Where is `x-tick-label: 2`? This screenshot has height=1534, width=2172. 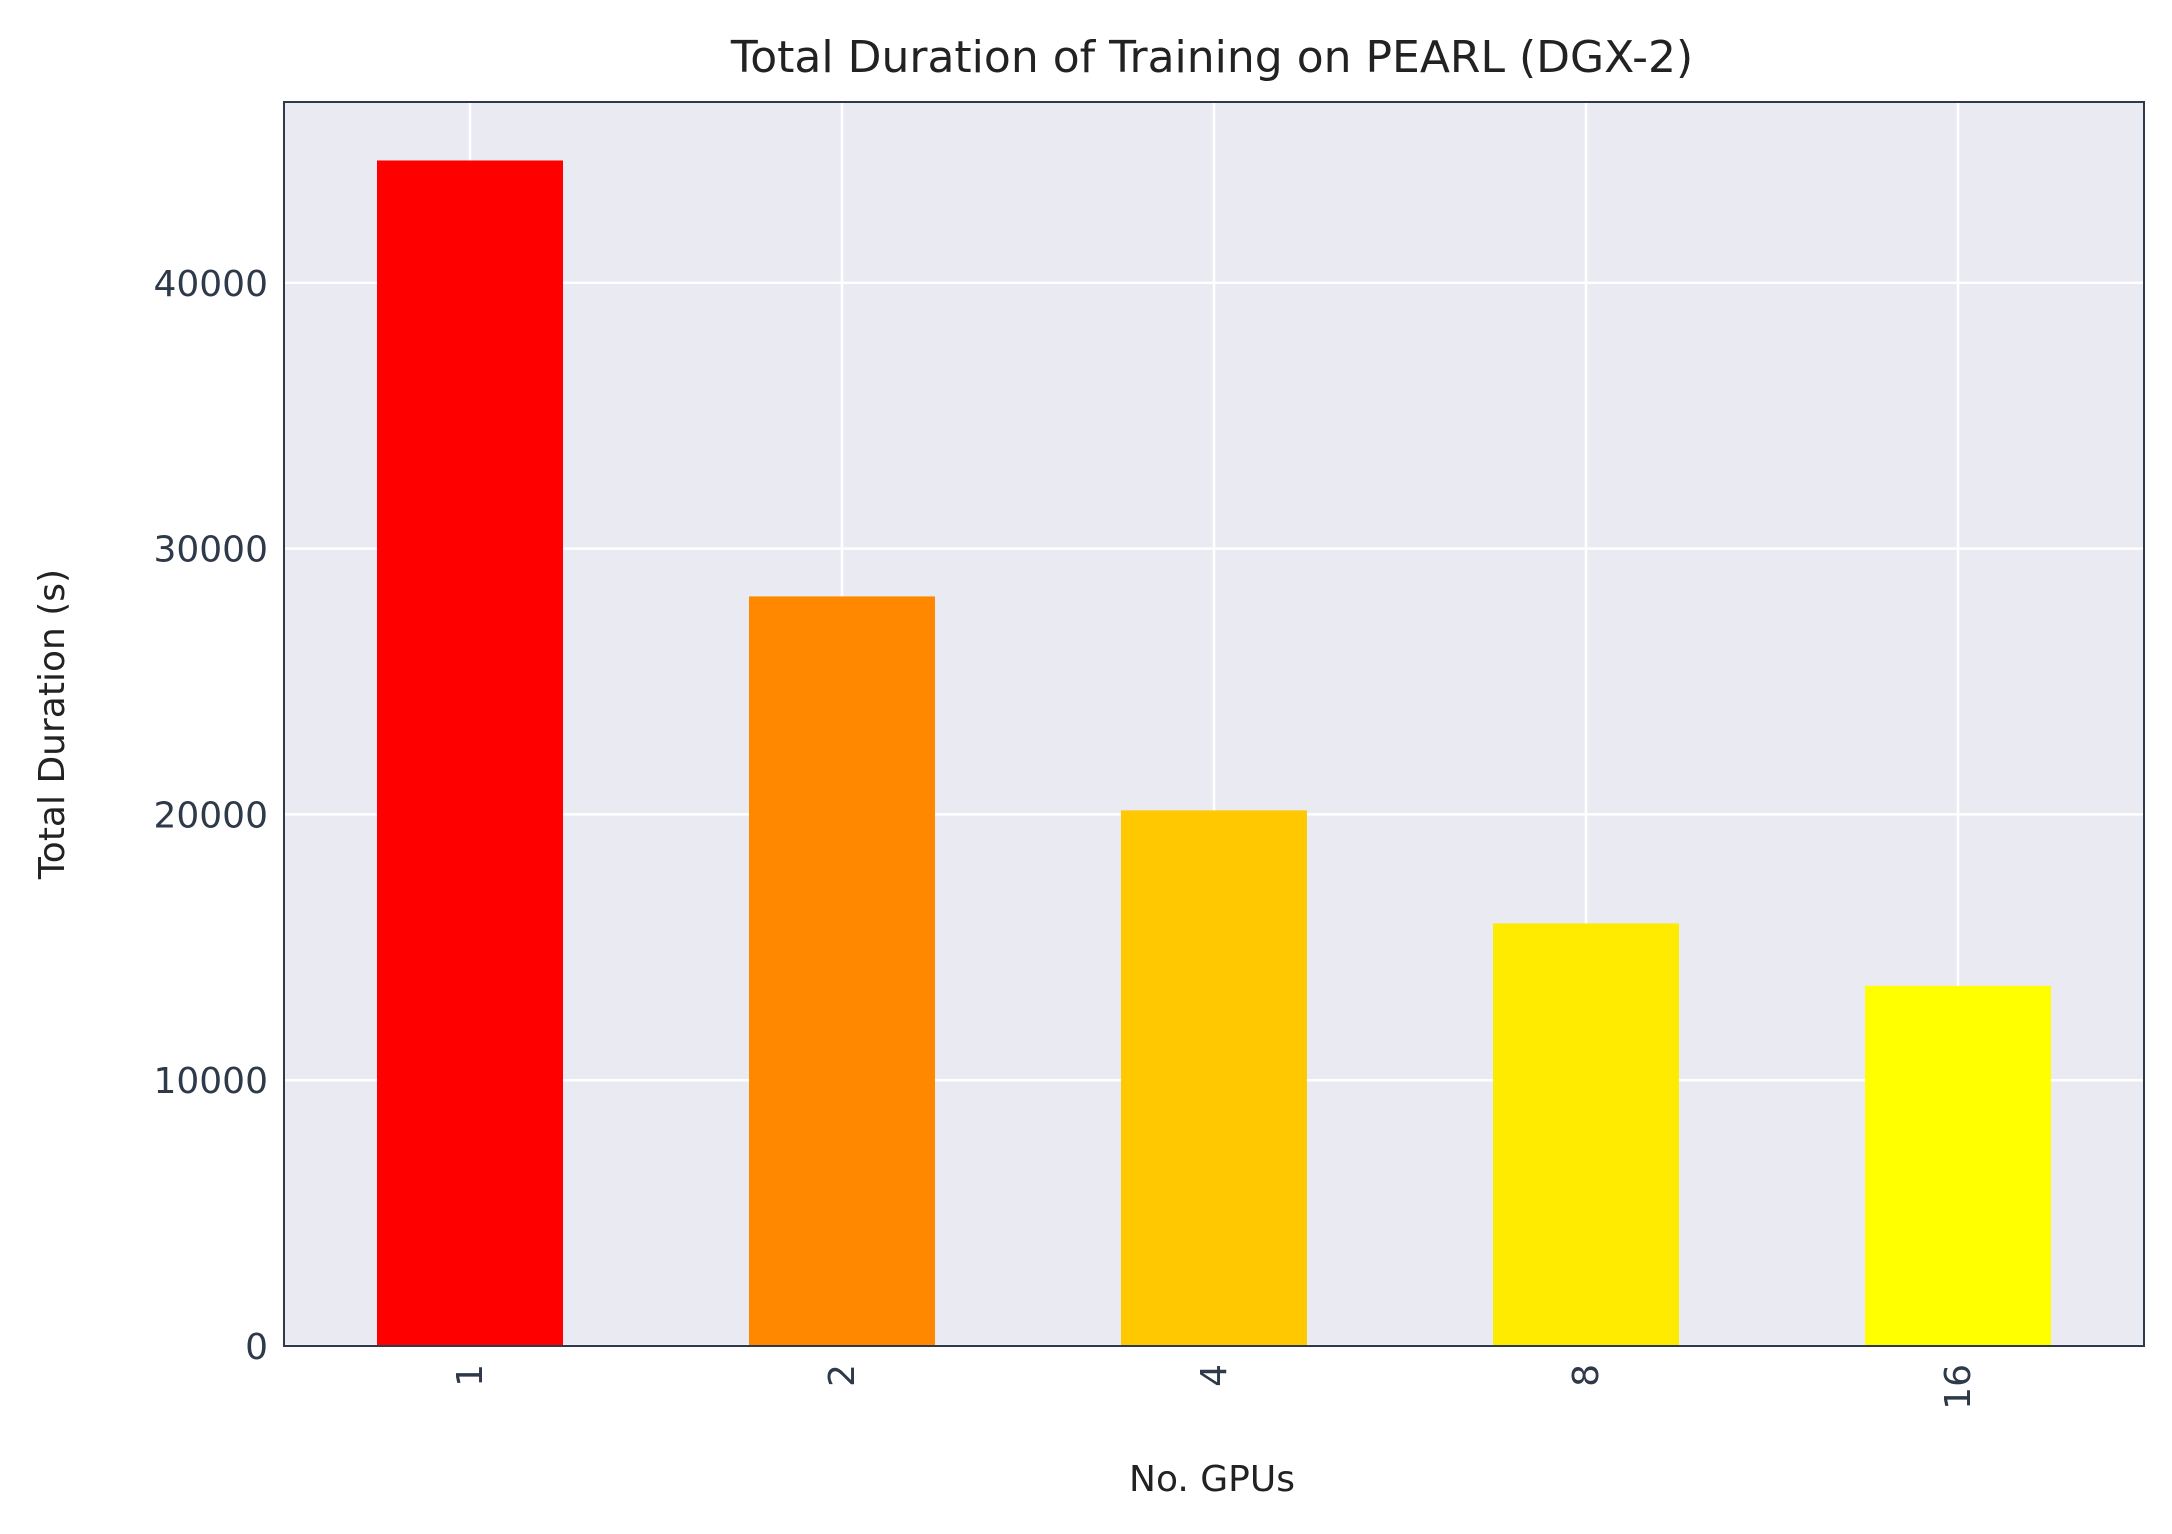
x-tick-label: 2 is located at coordinates (842, 1375).